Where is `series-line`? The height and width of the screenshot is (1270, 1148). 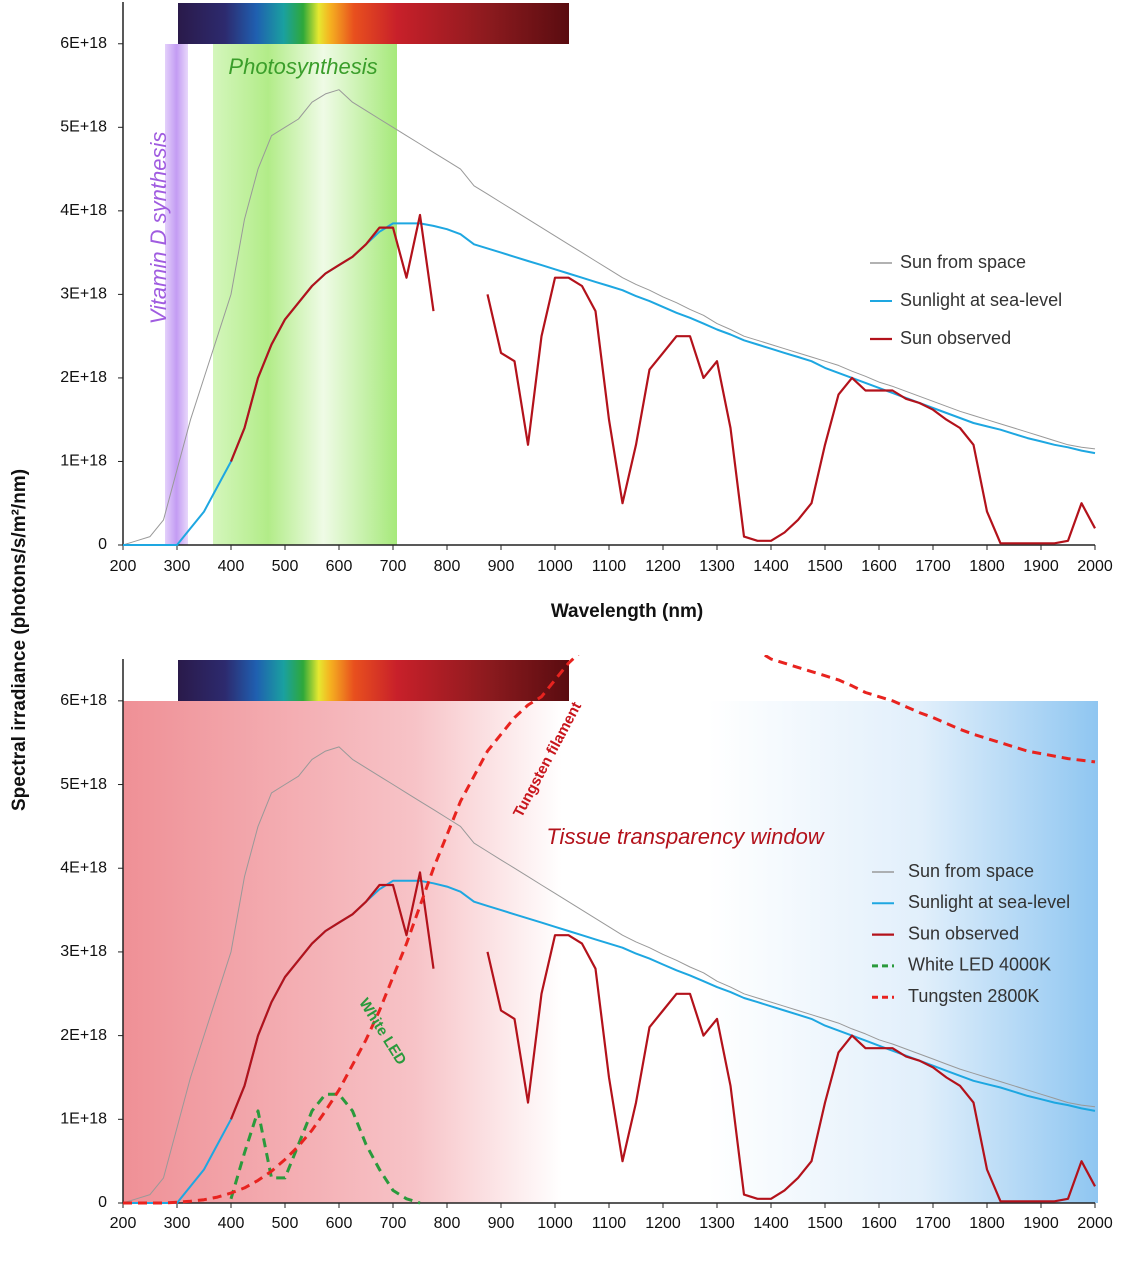
series-line is located at coordinates (325, 1148).